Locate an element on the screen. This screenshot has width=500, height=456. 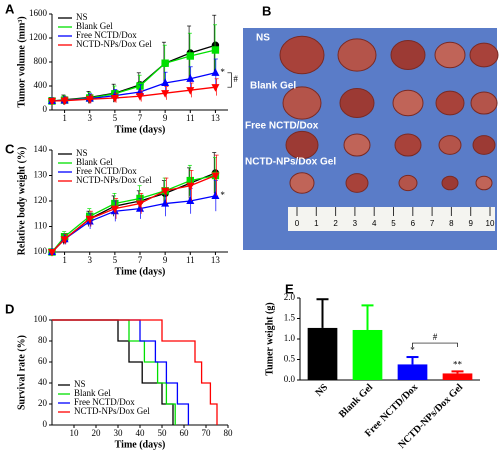
y-tick-label: 1600 is located at coordinates (38, 13).